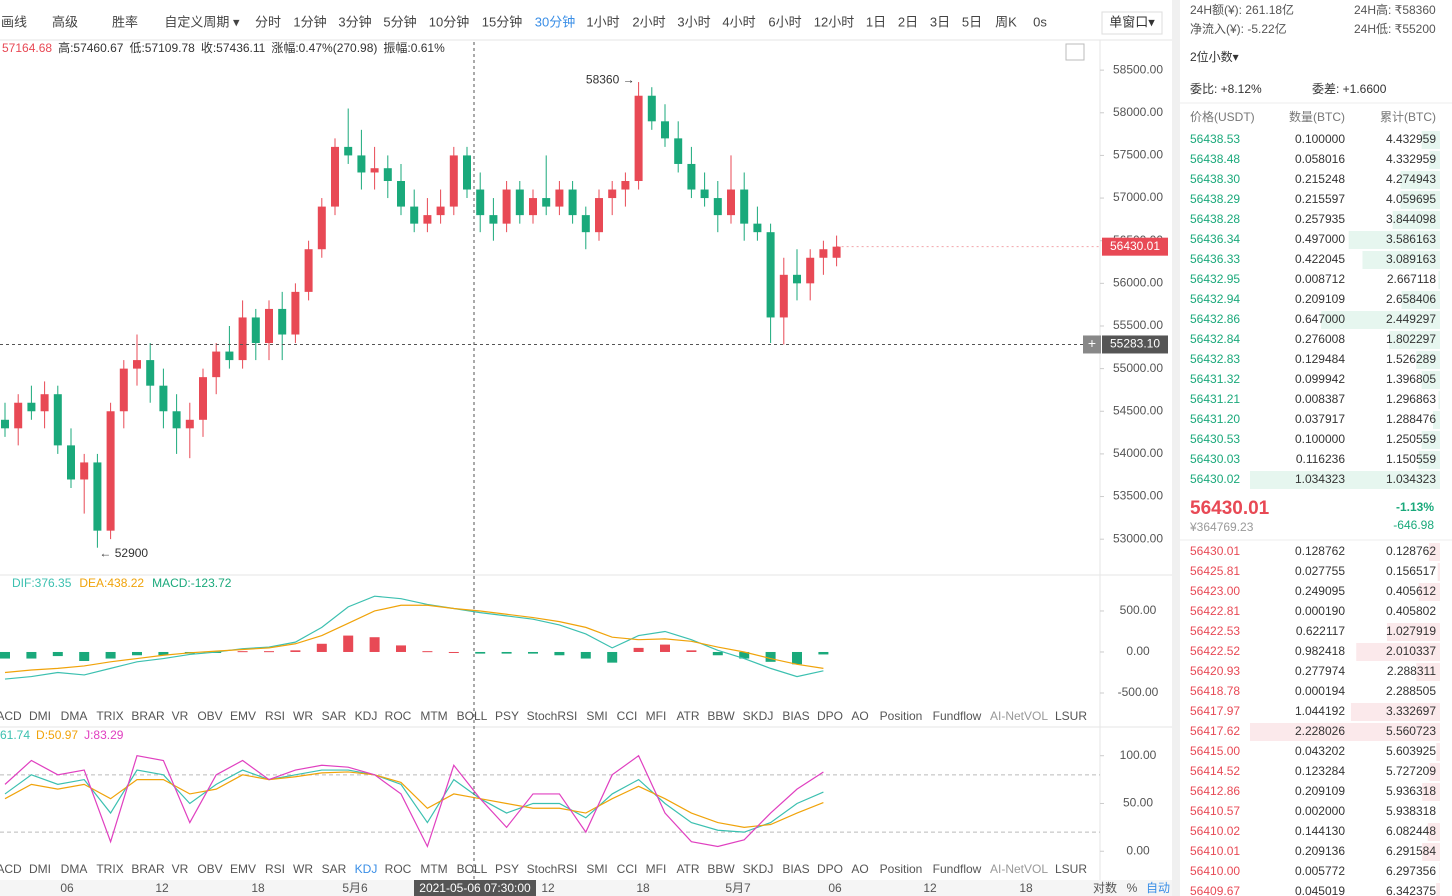 Image resolution: width=1452 pixels, height=896 pixels. What do you see at coordinates (1215, 611) in the screenshot?
I see `ob-price: 56422.81` at bounding box center [1215, 611].